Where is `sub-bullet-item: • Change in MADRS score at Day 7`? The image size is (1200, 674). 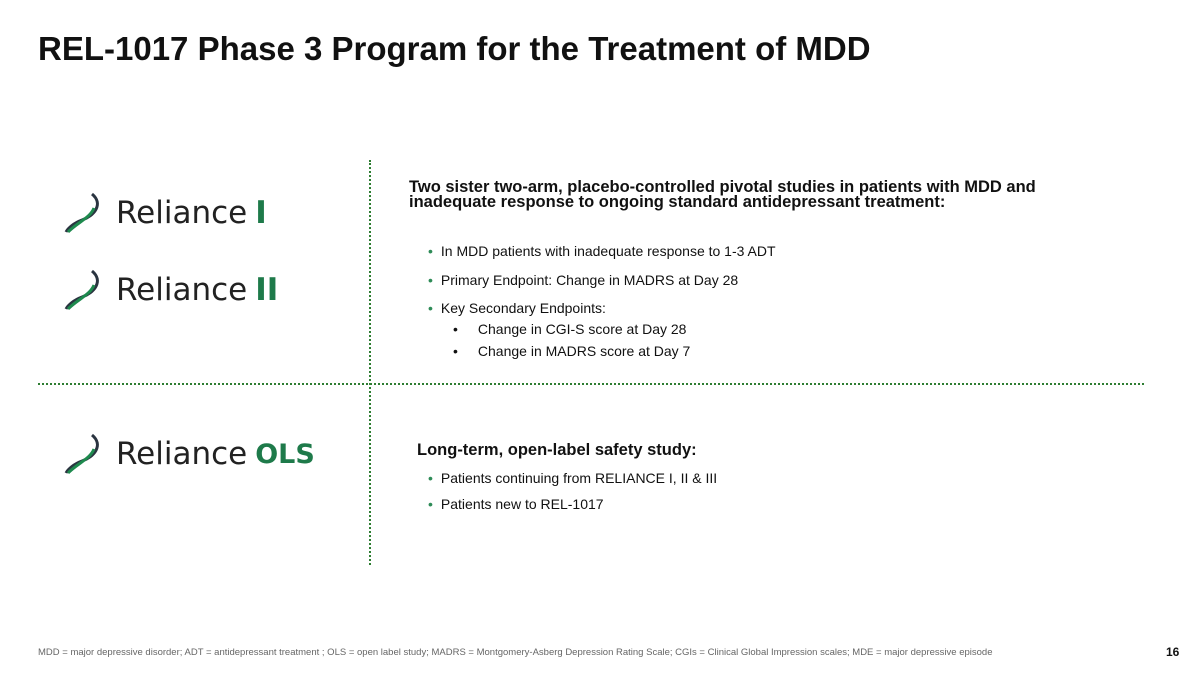 sub-bullet-item: • Change in MADRS score at Day 7 is located at coordinates (572, 351).